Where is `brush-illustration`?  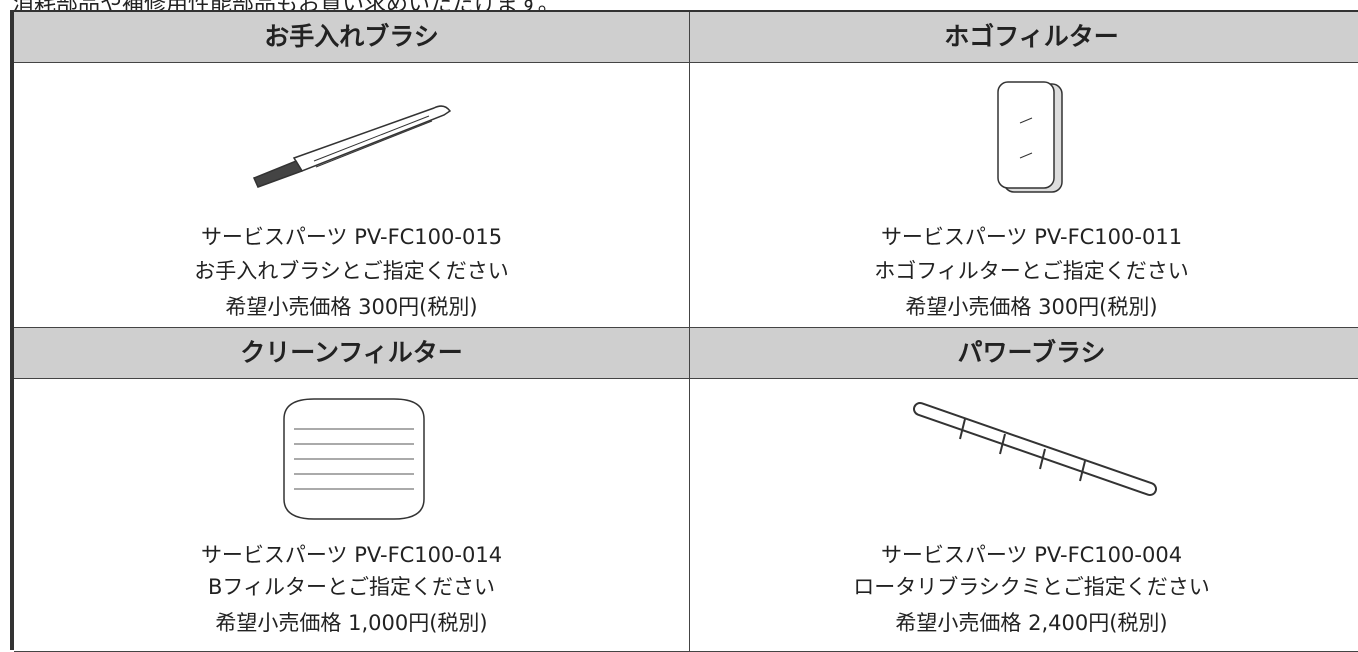
brush-illustration is located at coordinates (352, 146).